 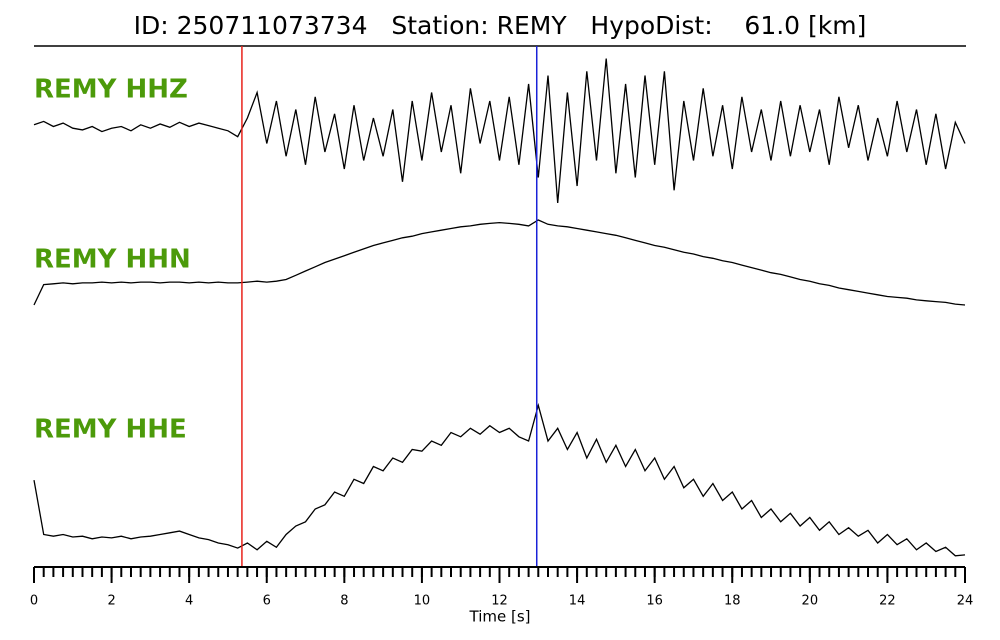 What do you see at coordinates (422, 601) in the screenshot?
I see `x-tick-label: 10` at bounding box center [422, 601].